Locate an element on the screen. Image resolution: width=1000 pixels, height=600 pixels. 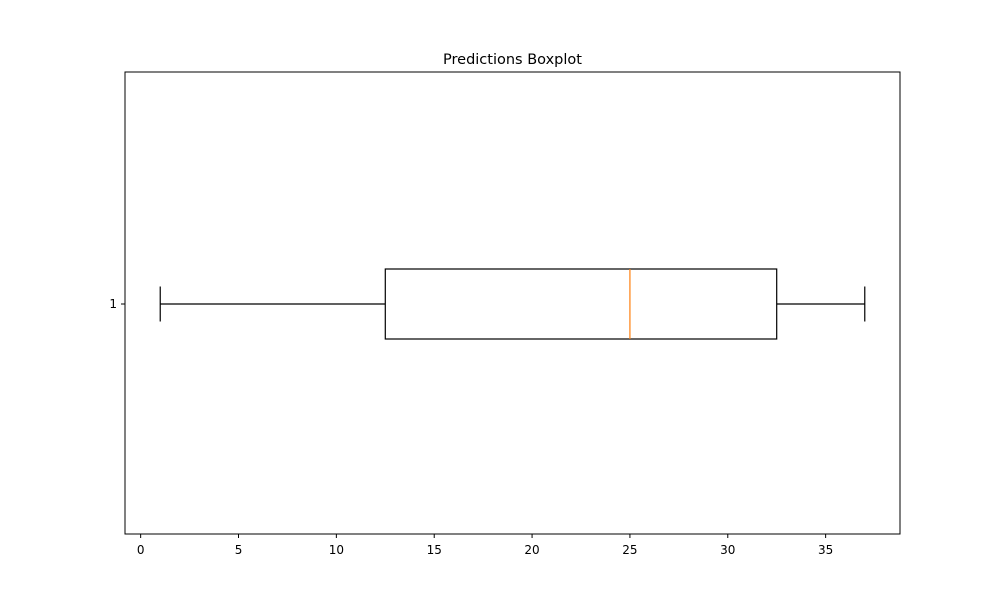
x-tick-label: 5 is located at coordinates (239, 550).